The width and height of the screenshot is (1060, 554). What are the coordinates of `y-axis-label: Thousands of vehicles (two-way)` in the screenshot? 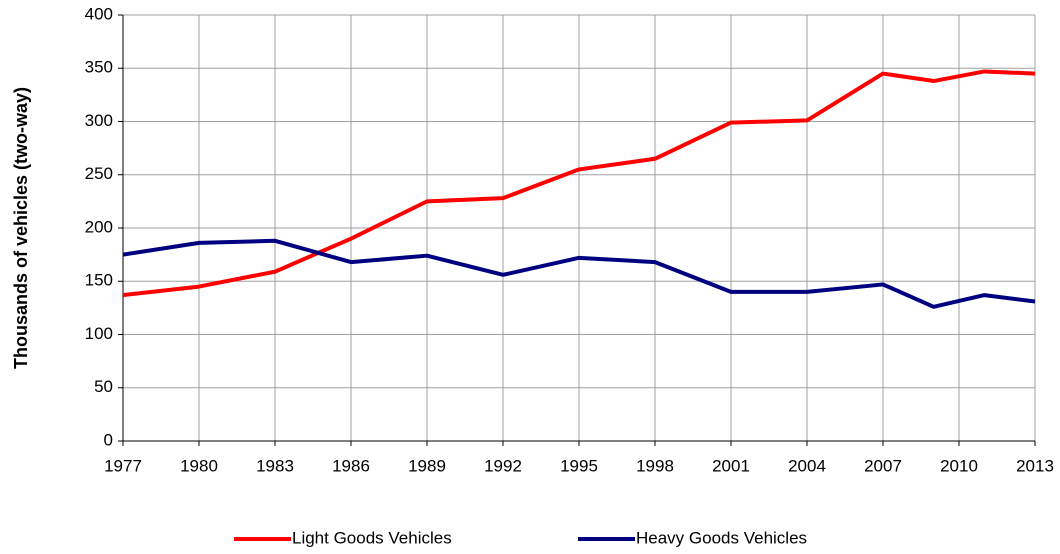 It's located at (21, 228).